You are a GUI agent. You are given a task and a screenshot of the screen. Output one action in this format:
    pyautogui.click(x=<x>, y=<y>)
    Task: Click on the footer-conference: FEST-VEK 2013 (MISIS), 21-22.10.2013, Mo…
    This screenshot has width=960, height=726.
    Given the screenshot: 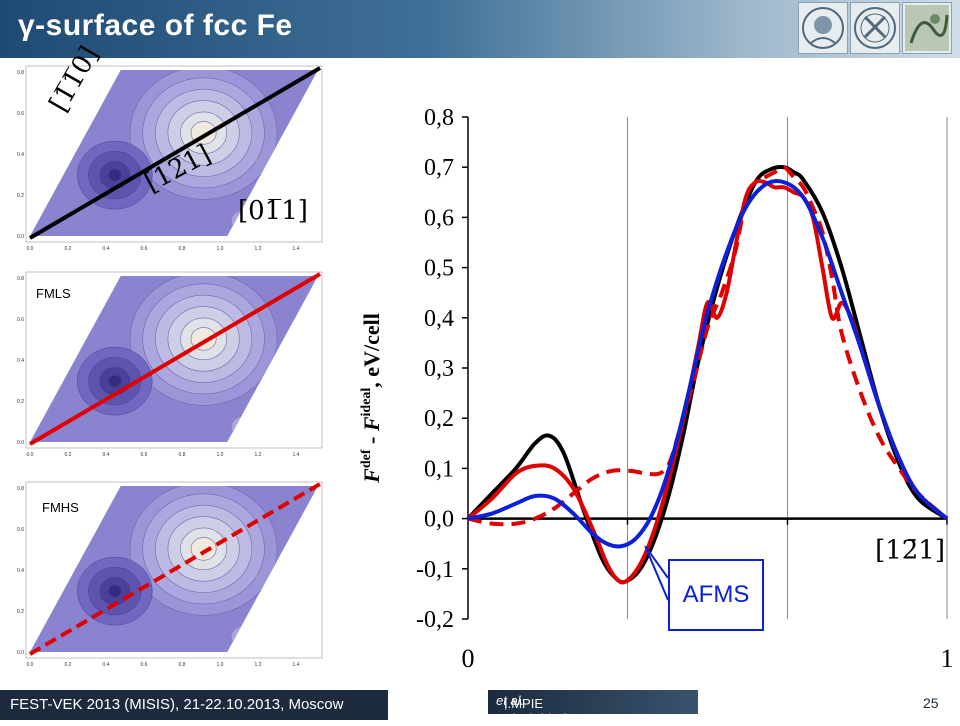 What is the action you would take?
    pyautogui.click(x=194, y=705)
    